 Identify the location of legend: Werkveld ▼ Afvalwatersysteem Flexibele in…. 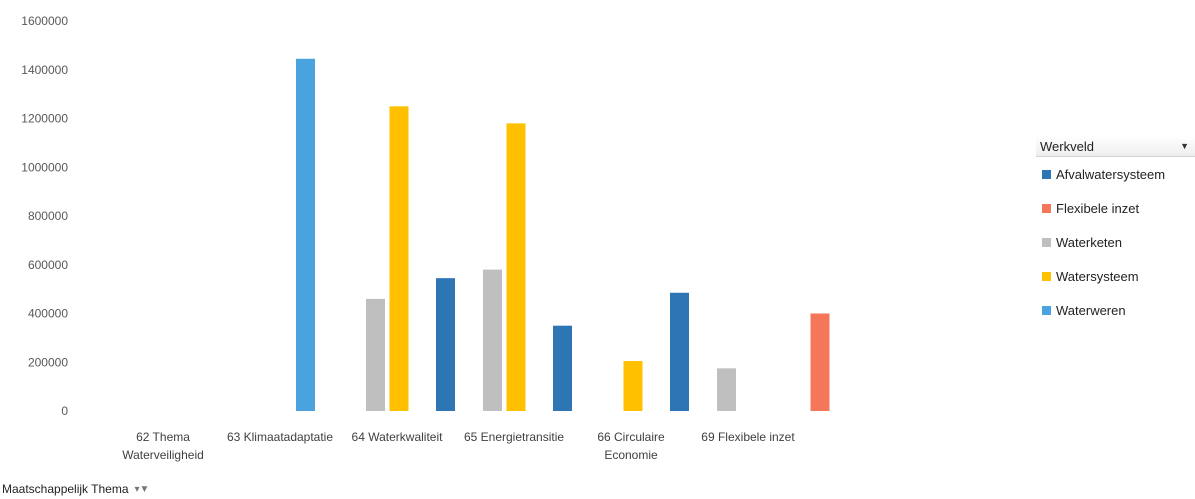
(1115, 231).